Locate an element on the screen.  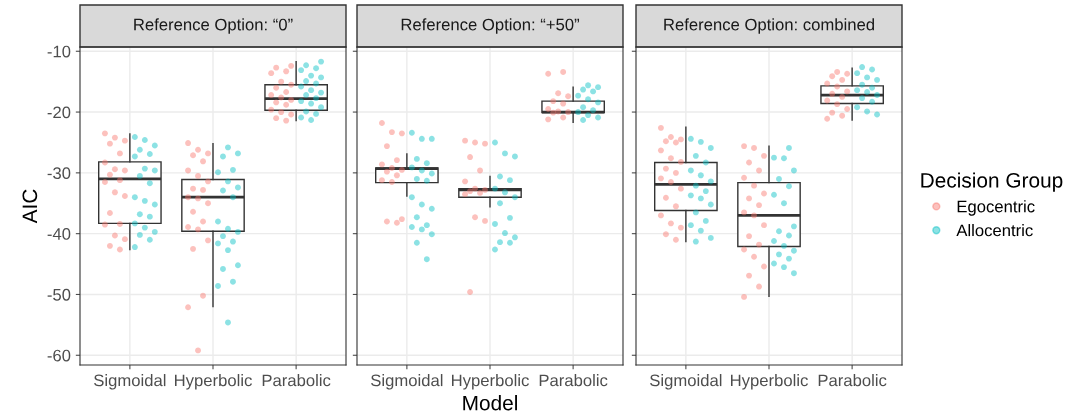
y-tick-label: -50 is located at coordinates (59, 294).